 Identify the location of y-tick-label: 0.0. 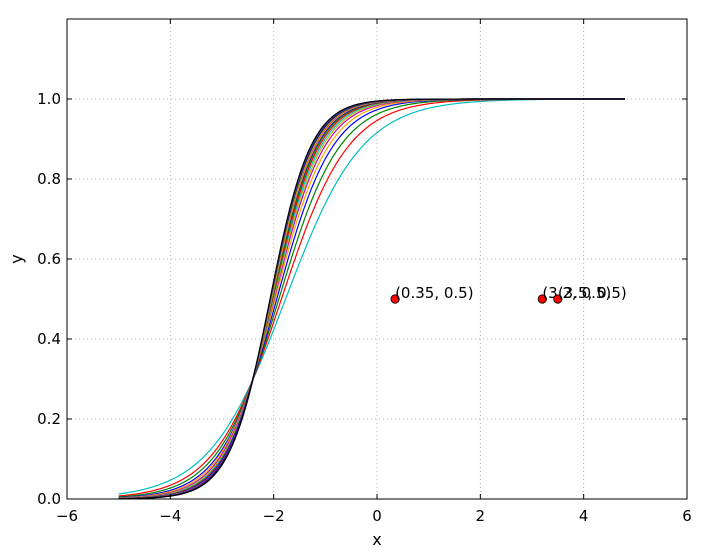
(49, 499).